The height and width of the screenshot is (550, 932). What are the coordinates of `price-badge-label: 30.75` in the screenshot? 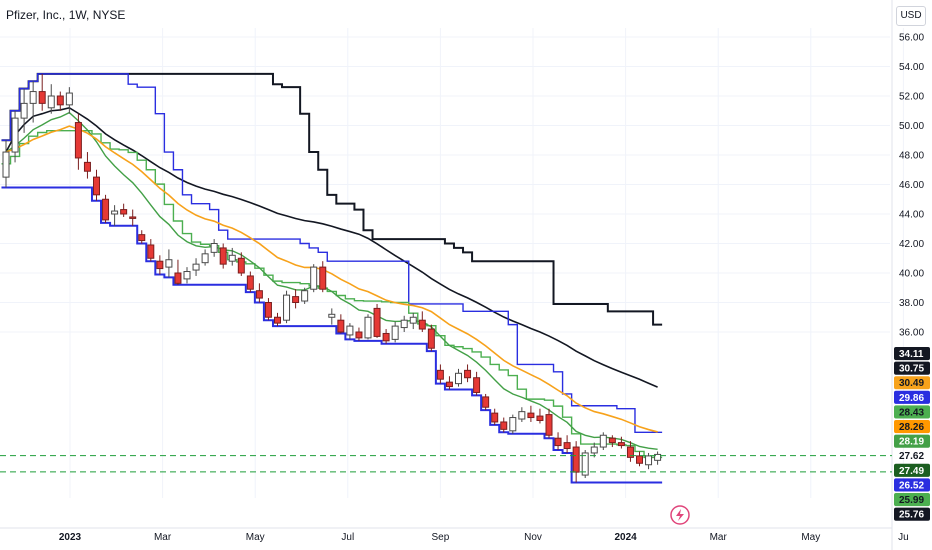 It's located at (911, 369).